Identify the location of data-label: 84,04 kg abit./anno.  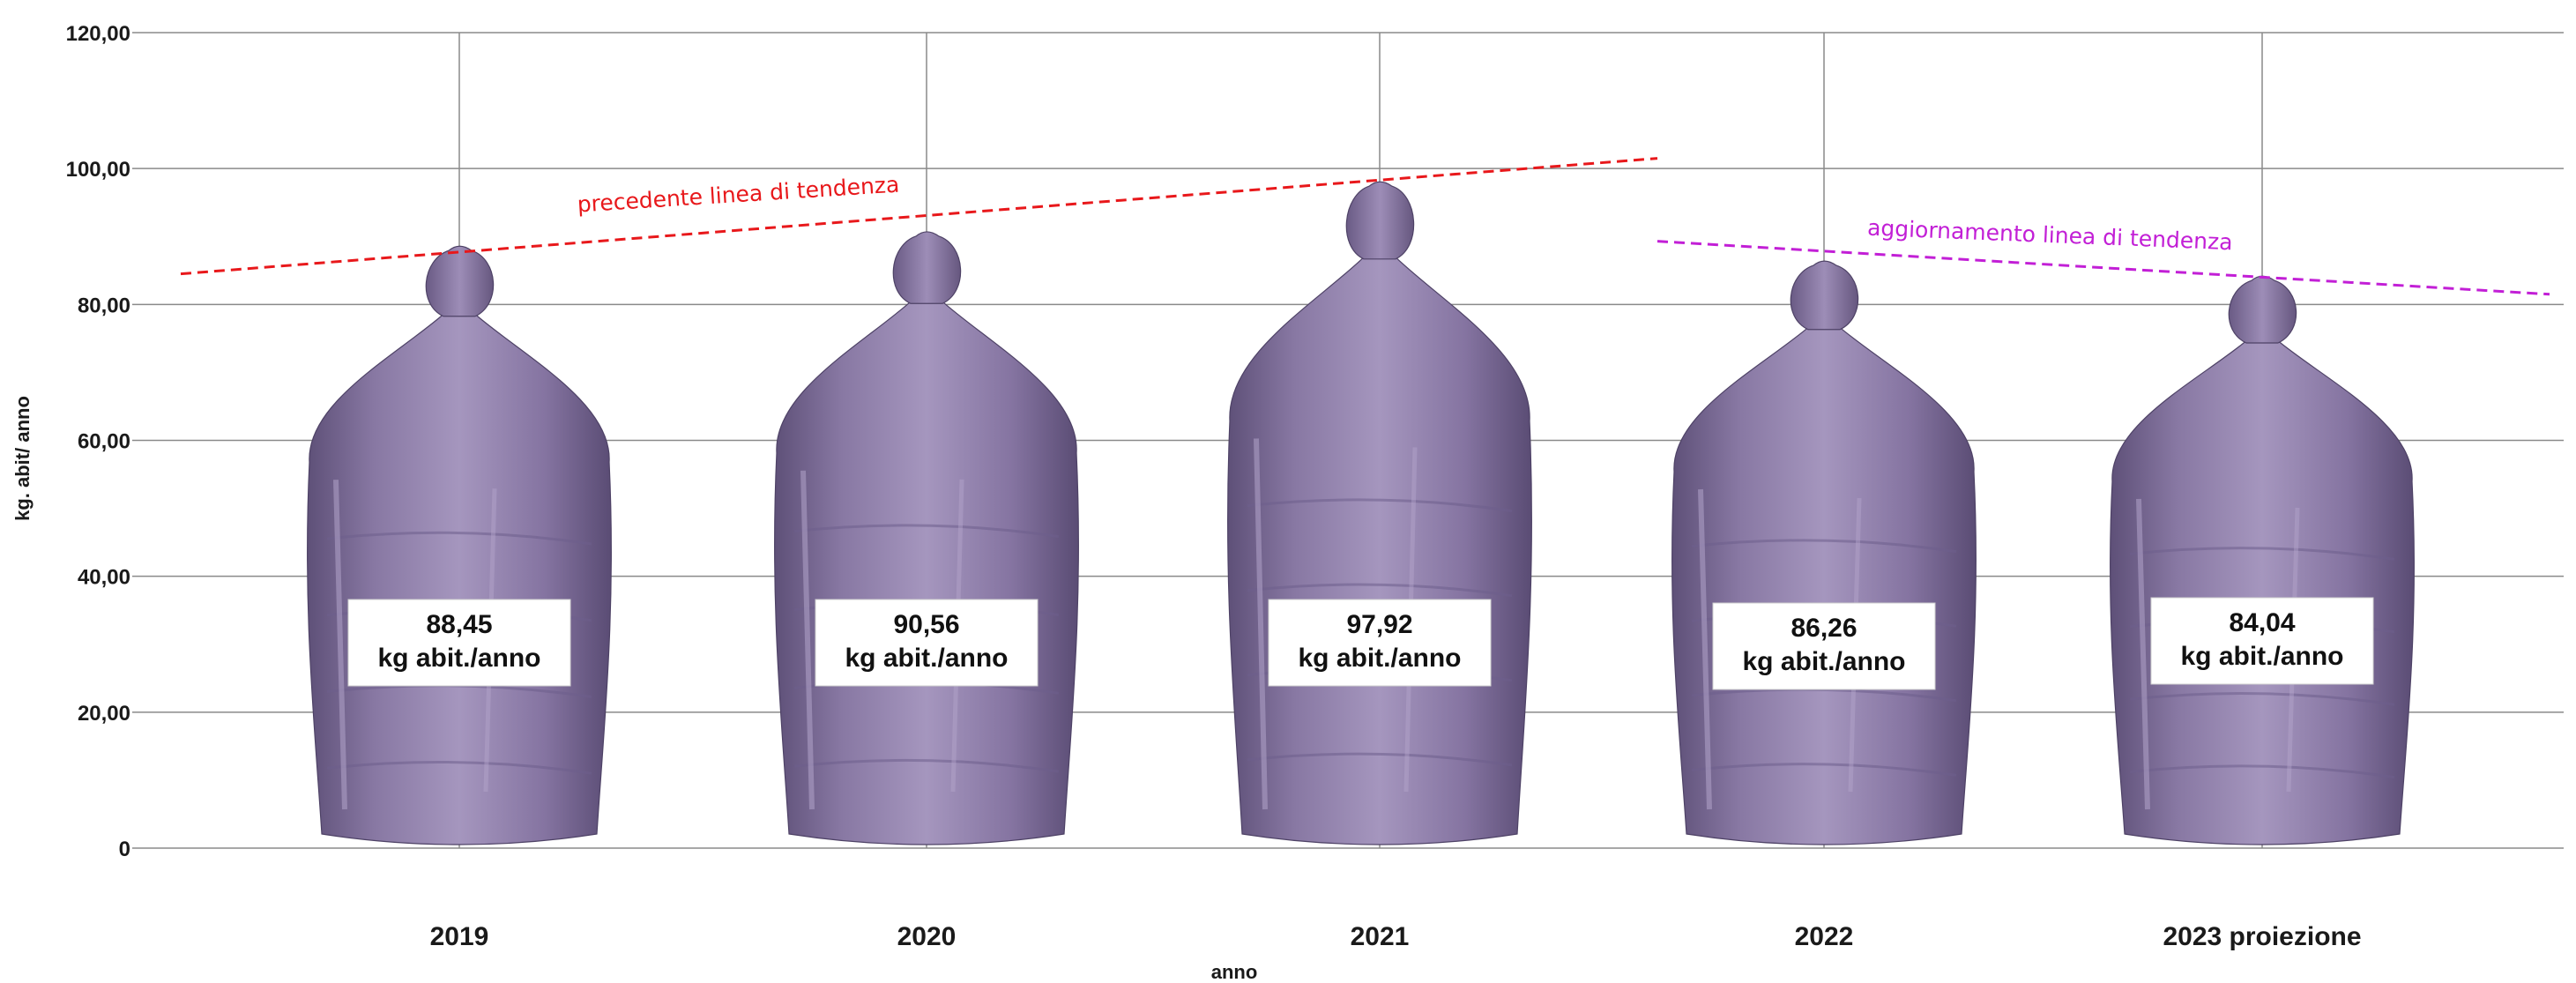
(2262, 641).